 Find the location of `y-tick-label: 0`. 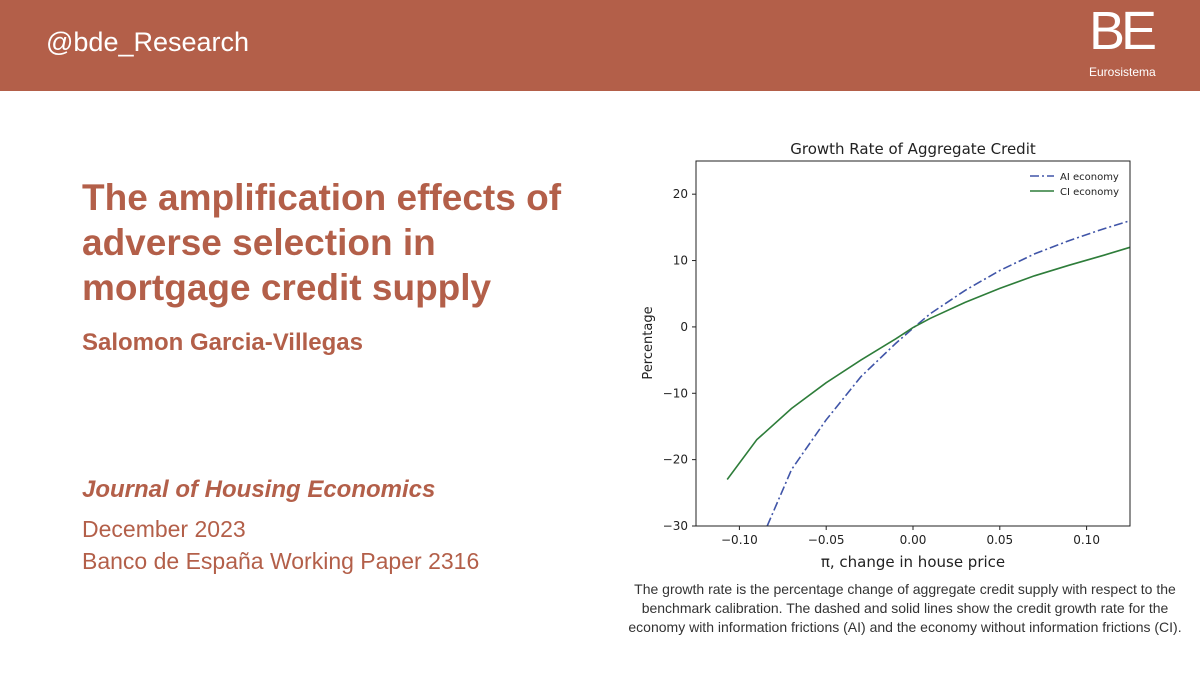

y-tick-label: 0 is located at coordinates (684, 327).